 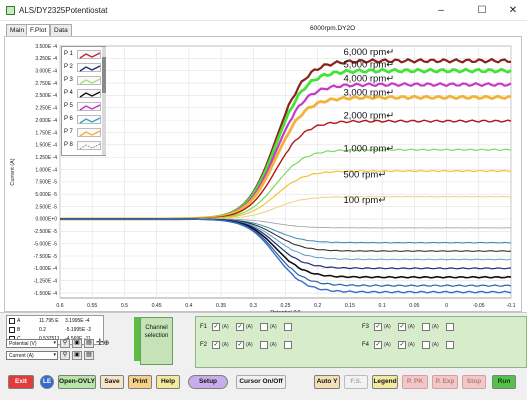 I want to click on maximize-button: ☐, so click(x=482, y=10).